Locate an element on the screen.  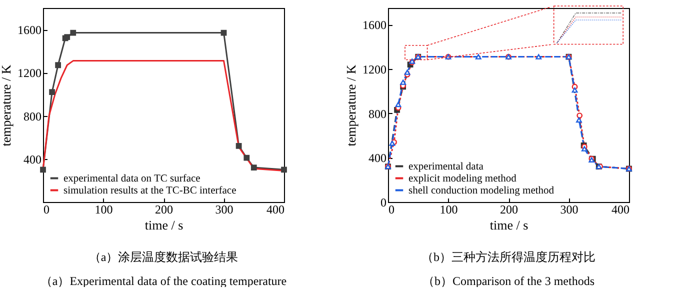
legend-label: explicit modeling method is located at coordinates (463, 178).